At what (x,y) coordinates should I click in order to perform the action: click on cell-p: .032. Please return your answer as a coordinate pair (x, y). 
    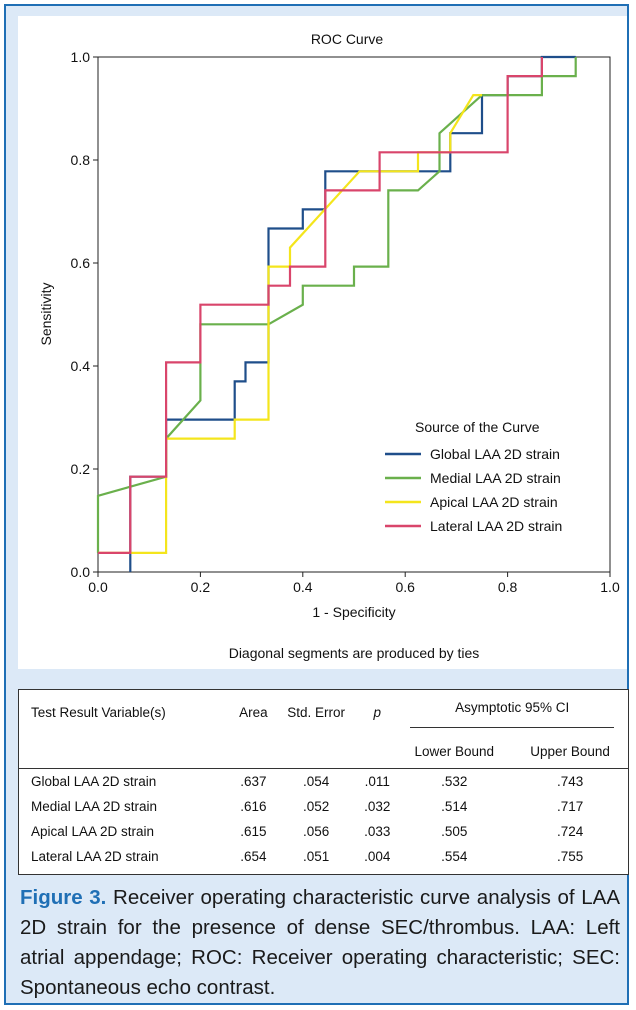
    Looking at the image, I should click on (377, 806).